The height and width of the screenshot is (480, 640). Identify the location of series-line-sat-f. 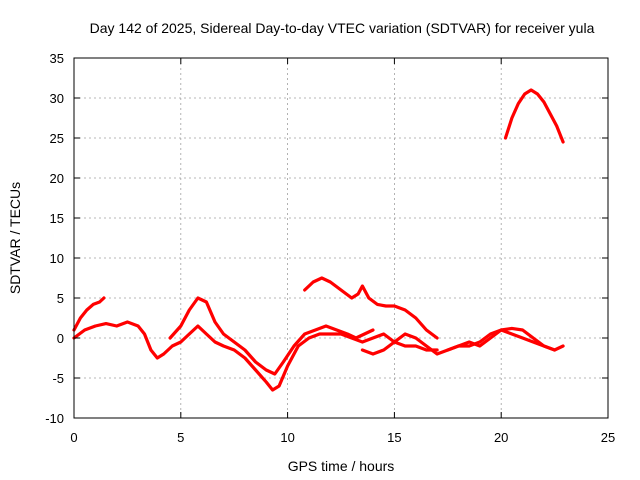
(501, 339).